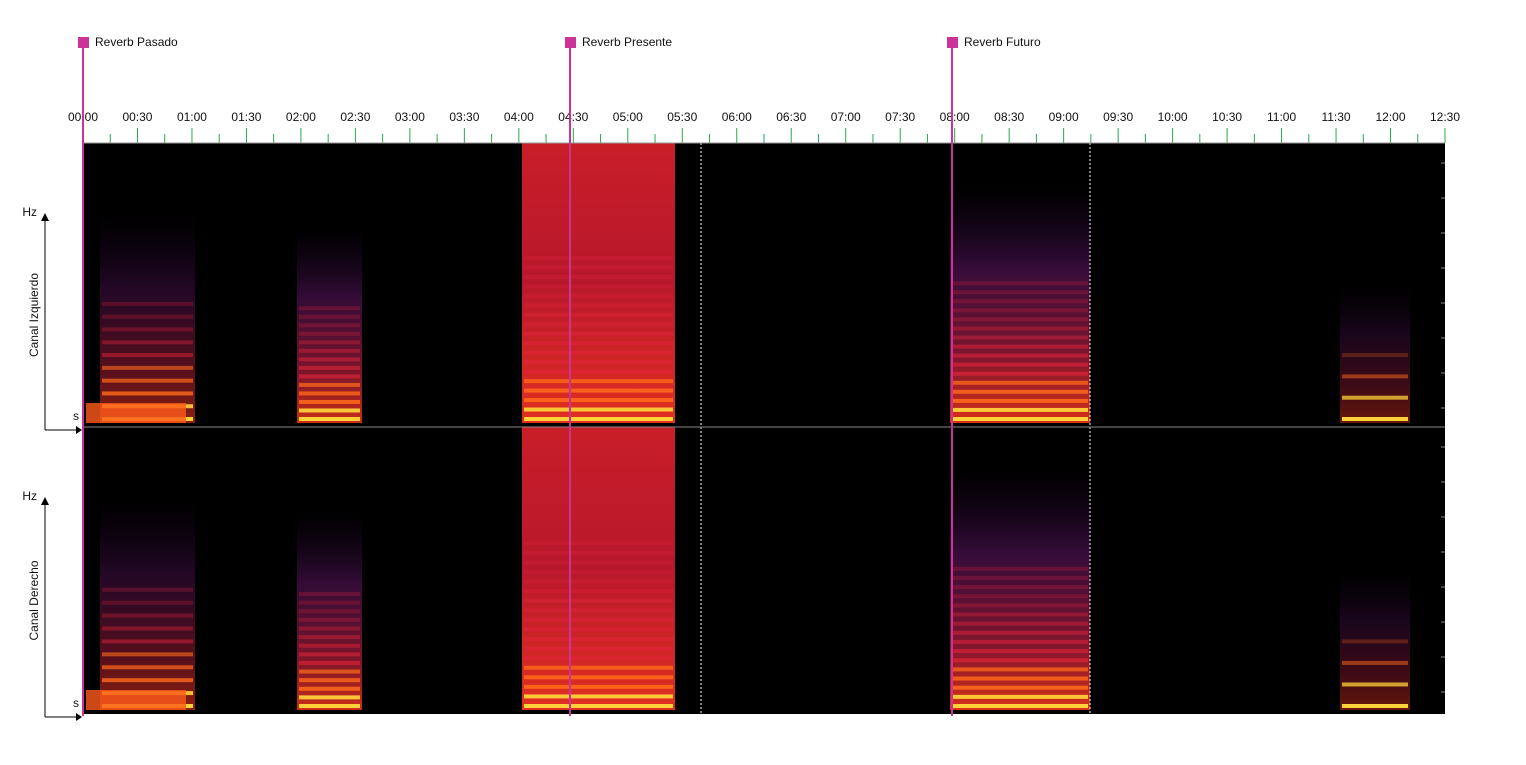 This screenshot has height=765, width=1526. I want to click on time-tick-label: 02:30, so click(355, 117).